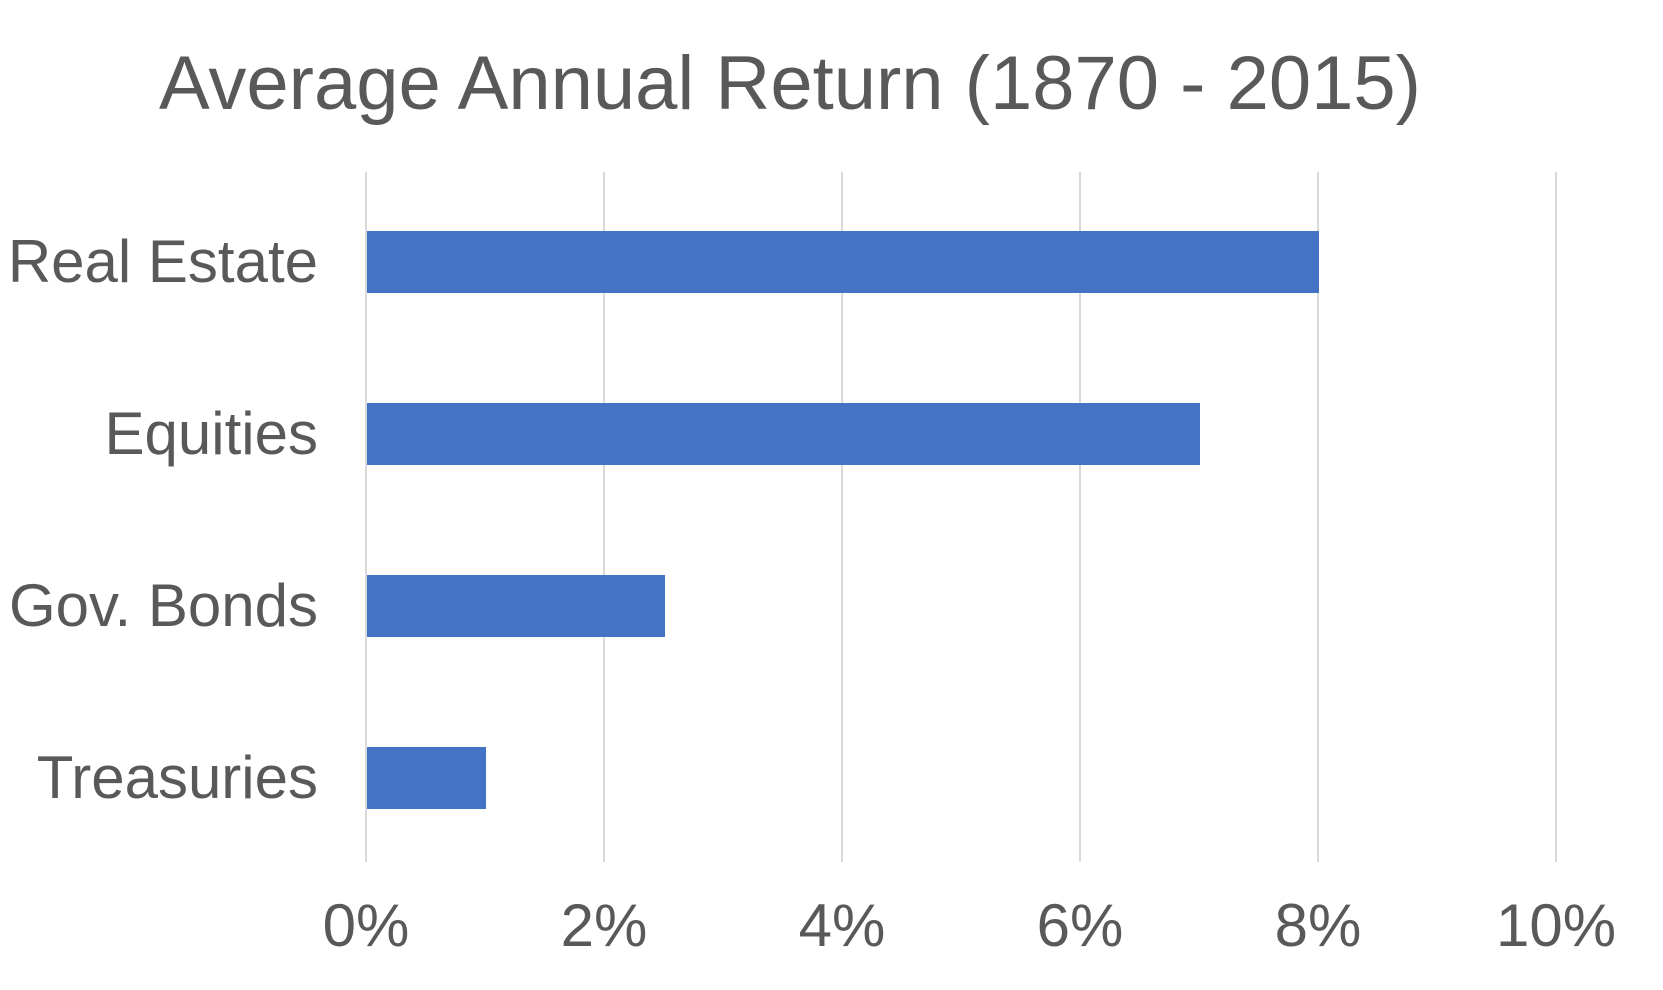 The width and height of the screenshot is (1663, 990). I want to click on x-axis-tick-label: 8%, so click(1318, 925).